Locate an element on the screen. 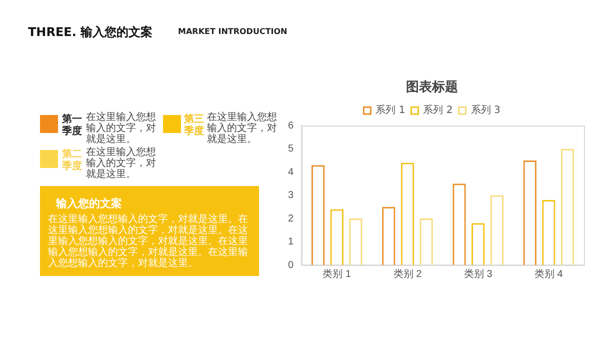 The height and width of the screenshot is (338, 600). x-tick-label: 类别 3 is located at coordinates (478, 274).